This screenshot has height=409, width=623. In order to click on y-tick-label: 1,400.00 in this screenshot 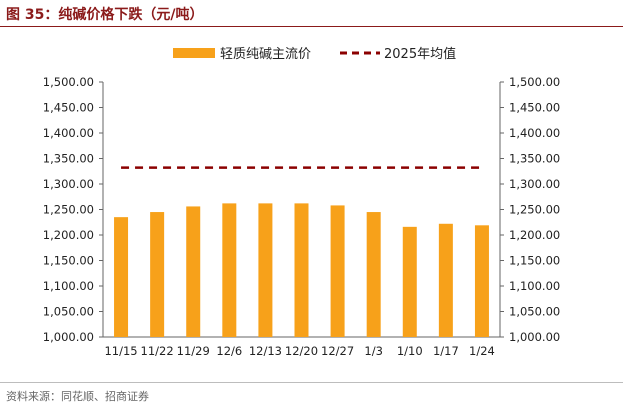, I will do `click(68, 133)`.